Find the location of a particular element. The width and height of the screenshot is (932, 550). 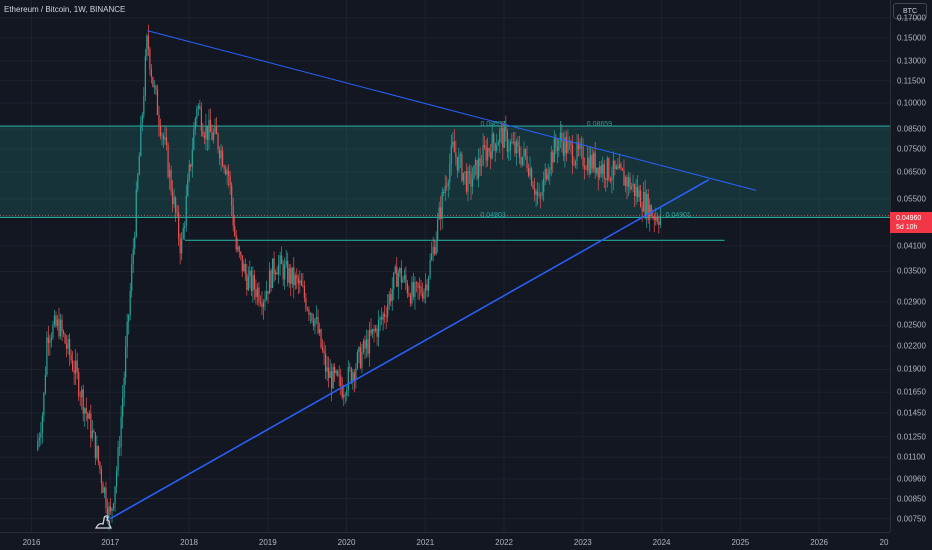

last-price-tag: 0.04960 5d 10h is located at coordinates (911, 222).